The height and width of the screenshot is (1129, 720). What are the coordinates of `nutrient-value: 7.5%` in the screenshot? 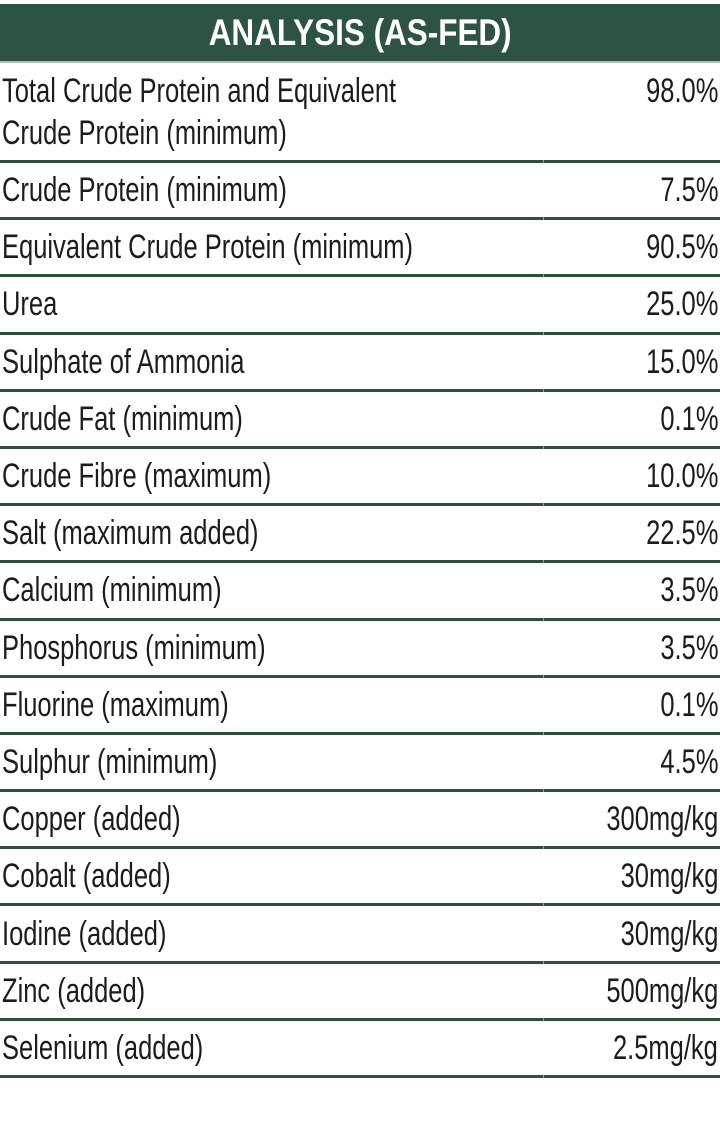 It's located at (631, 192).